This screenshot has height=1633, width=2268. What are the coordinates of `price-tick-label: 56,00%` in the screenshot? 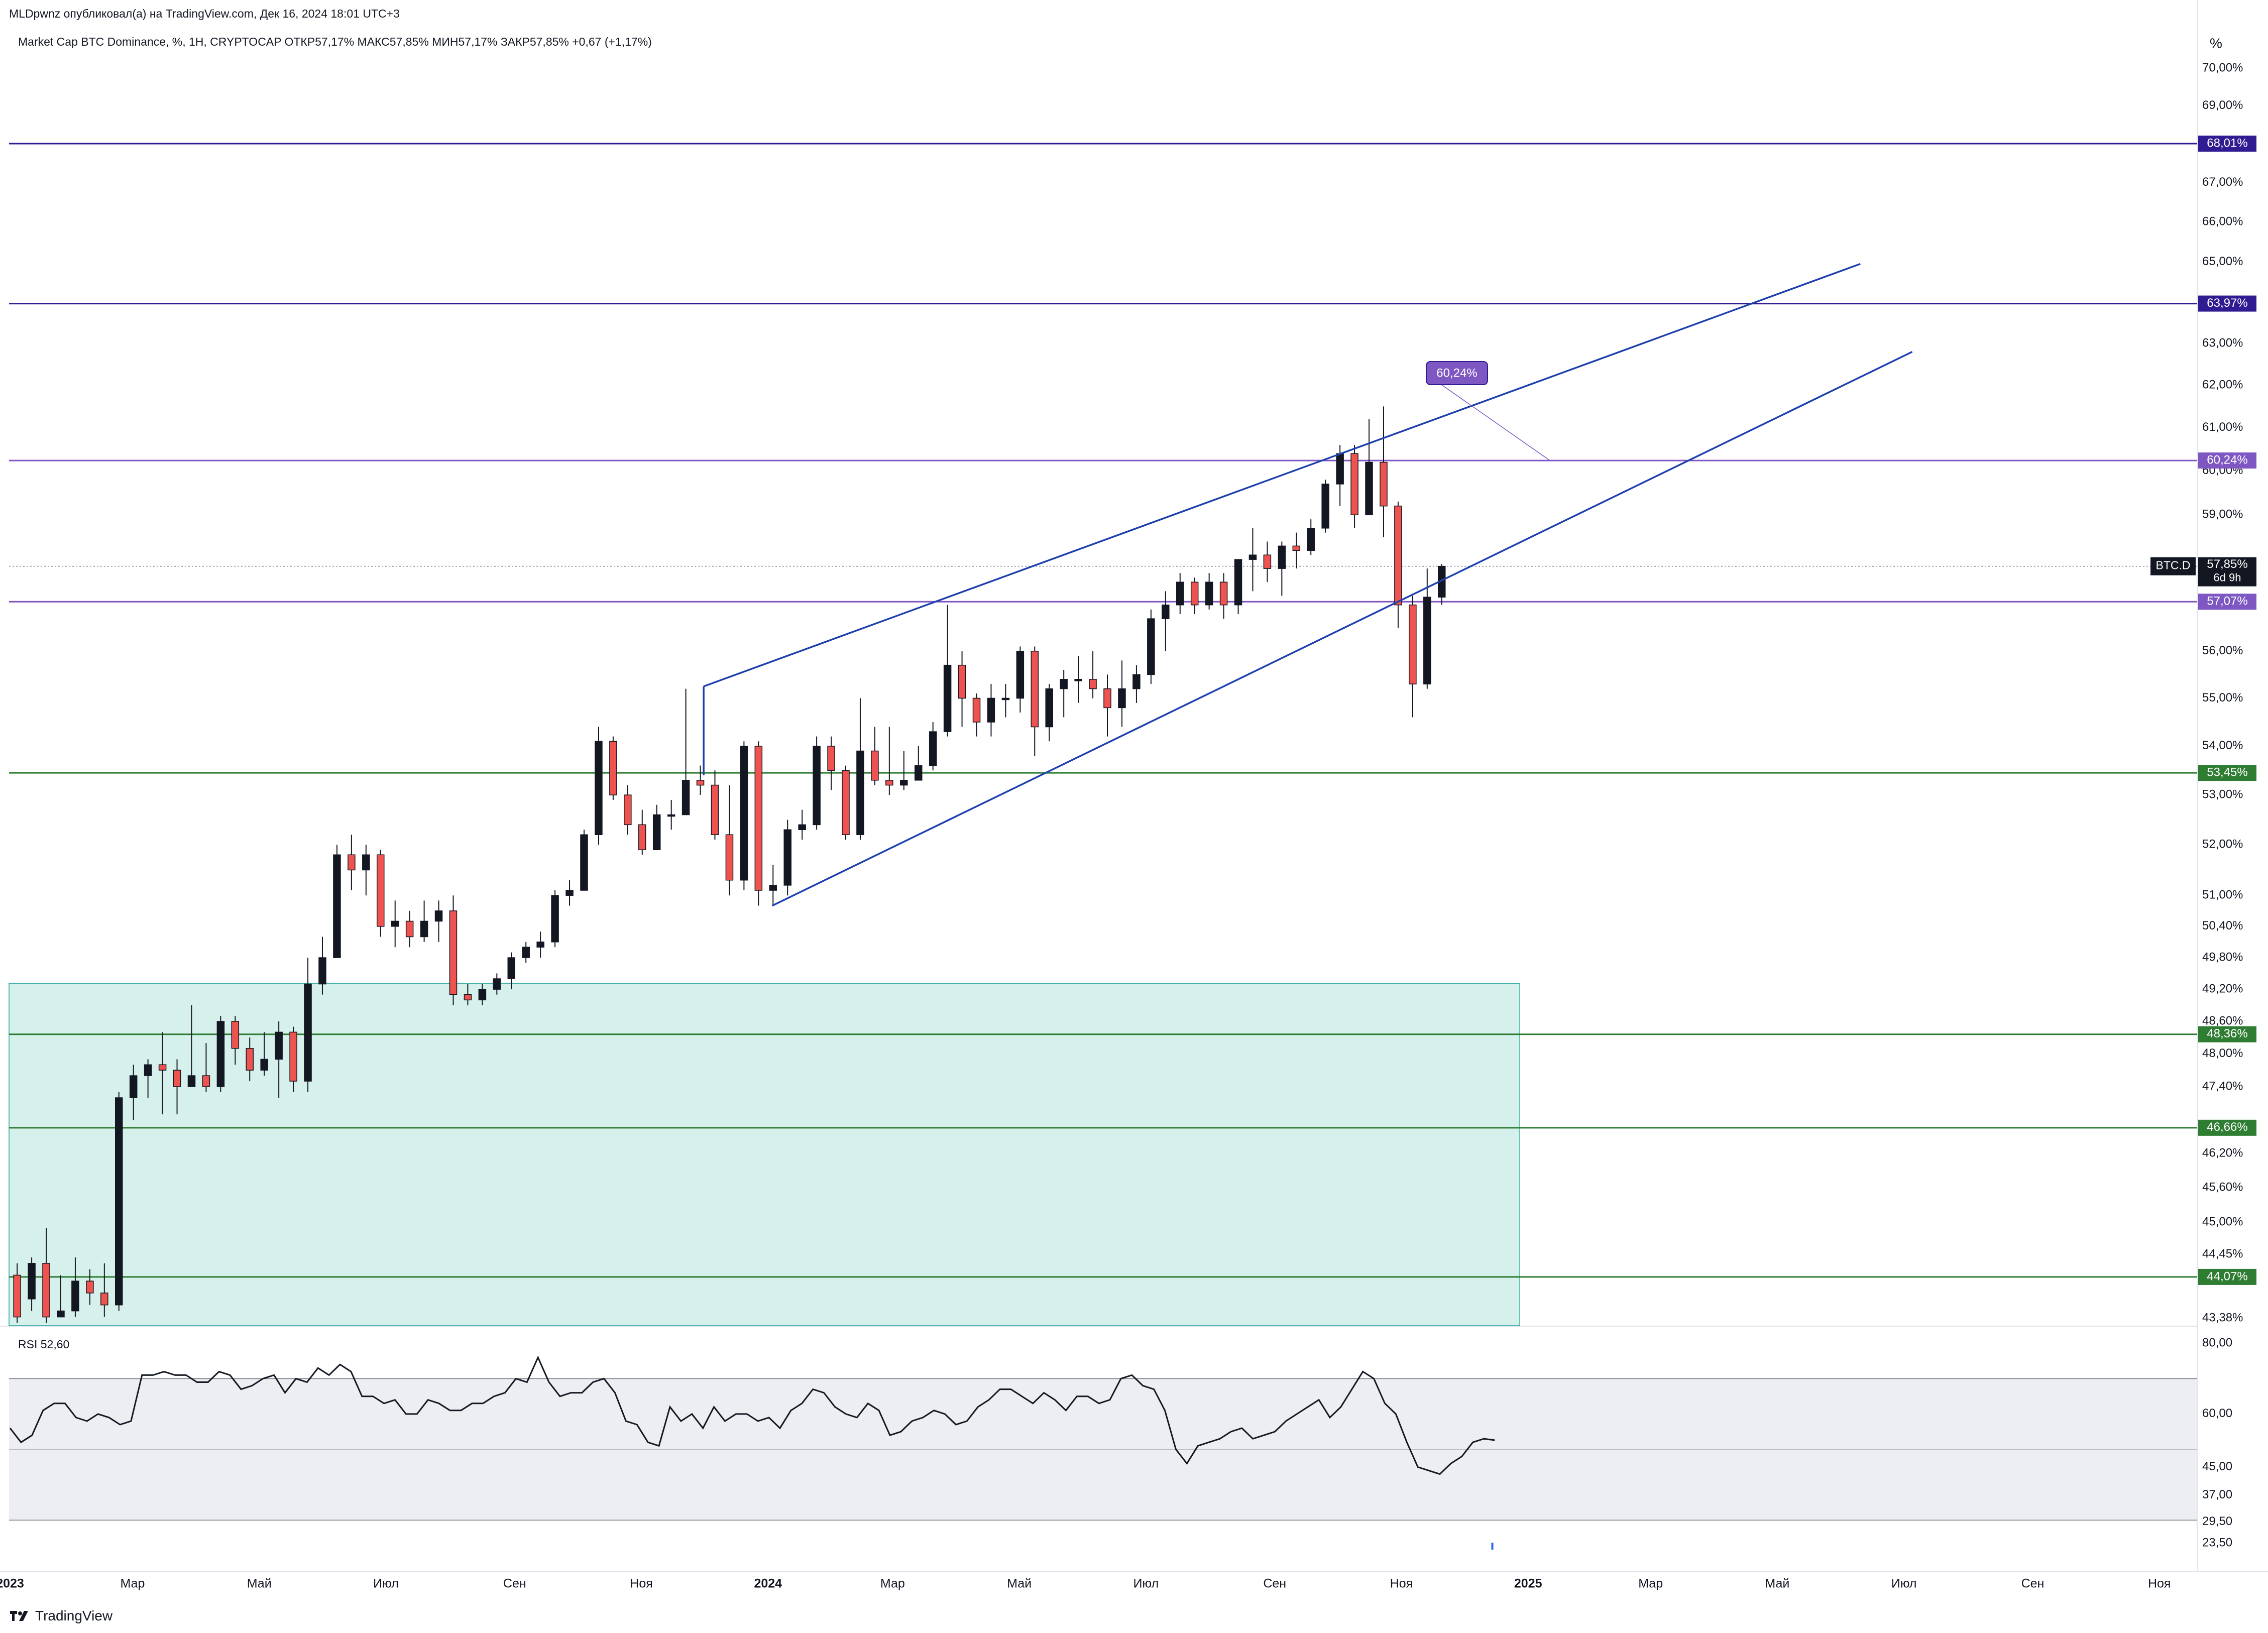 It's located at (2222, 651).